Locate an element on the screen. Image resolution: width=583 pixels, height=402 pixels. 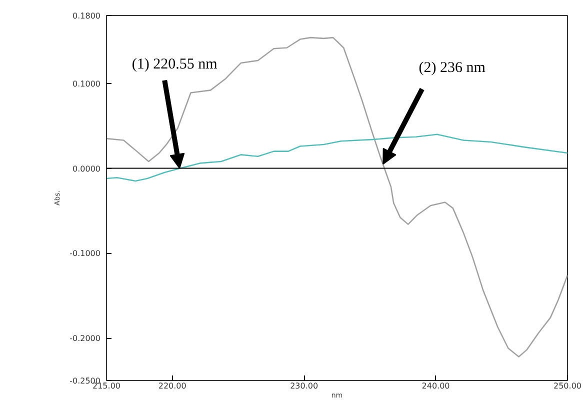
y-tick-label: 0.1000 is located at coordinates (86, 83).